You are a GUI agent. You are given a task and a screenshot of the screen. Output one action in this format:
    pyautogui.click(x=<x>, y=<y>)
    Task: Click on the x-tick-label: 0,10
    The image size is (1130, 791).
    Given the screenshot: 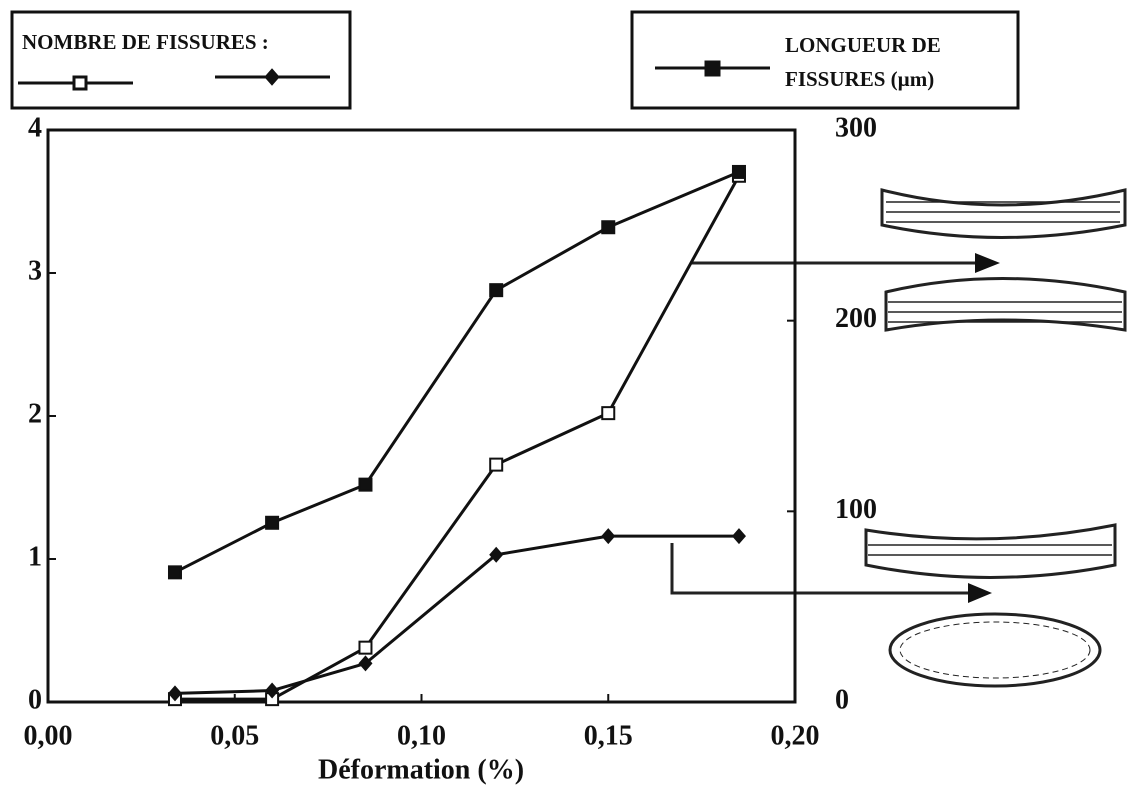 What is the action you would take?
    pyautogui.click(x=421, y=735)
    